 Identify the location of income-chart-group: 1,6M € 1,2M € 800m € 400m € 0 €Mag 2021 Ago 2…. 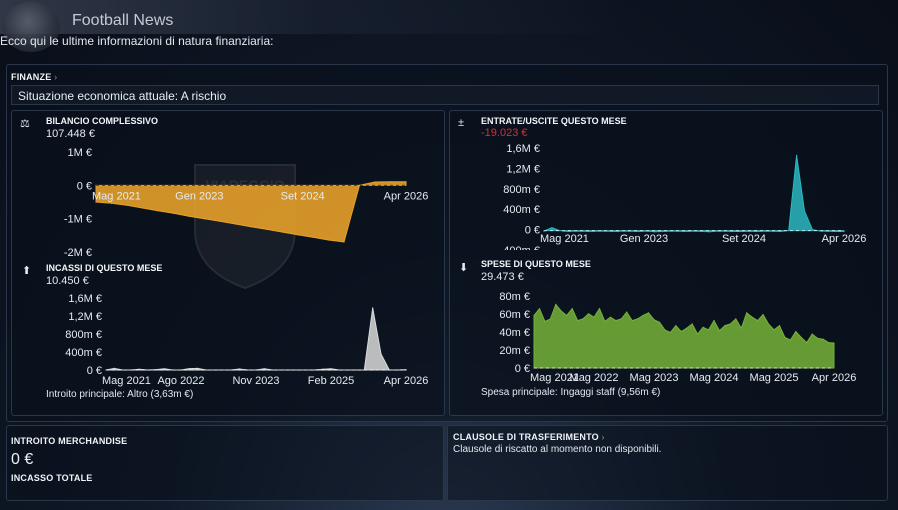
(246, 340).